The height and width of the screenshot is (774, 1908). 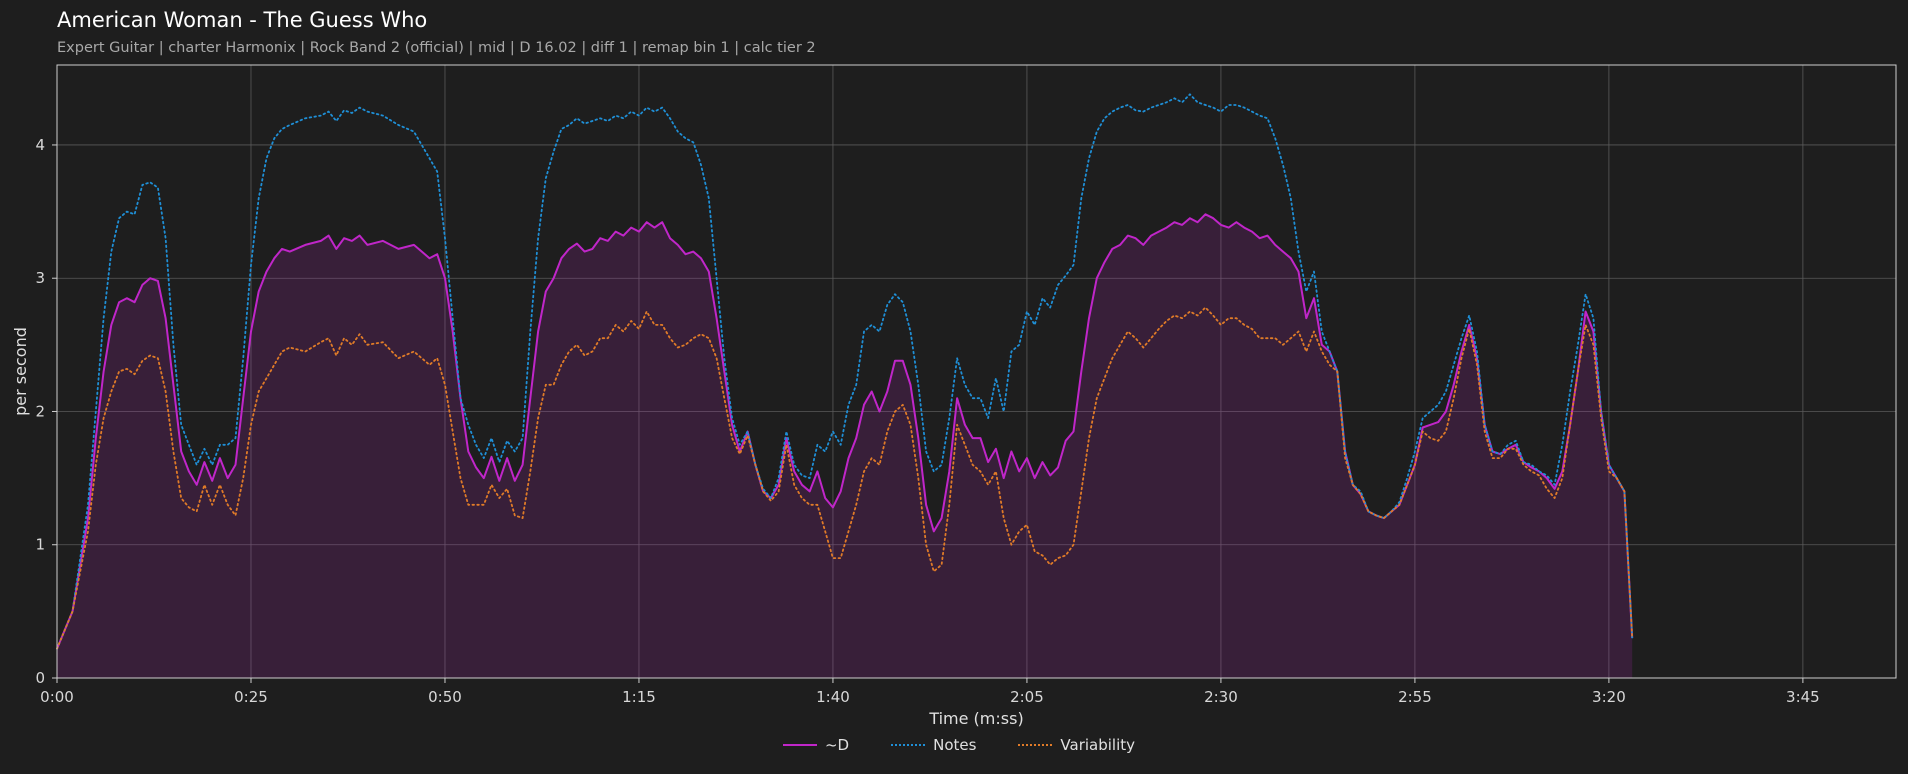 What do you see at coordinates (57, 697) in the screenshot?
I see `x-tick-label: 0:00` at bounding box center [57, 697].